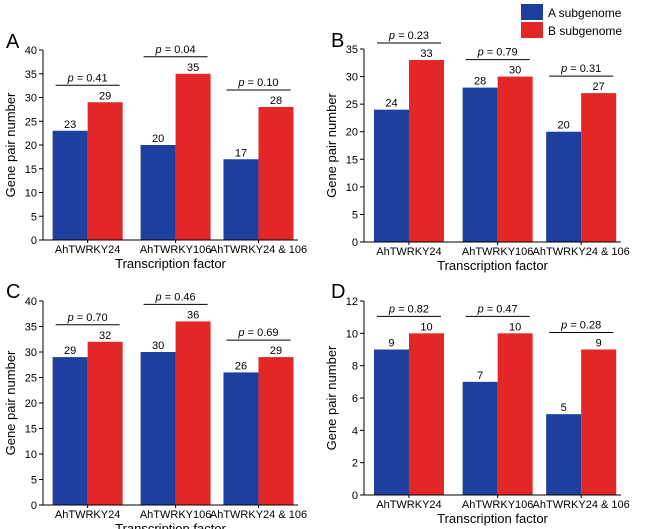 This screenshot has width=650, height=529. Describe the element at coordinates (355, 431) in the screenshot. I see `y-tick-label: 4` at that location.